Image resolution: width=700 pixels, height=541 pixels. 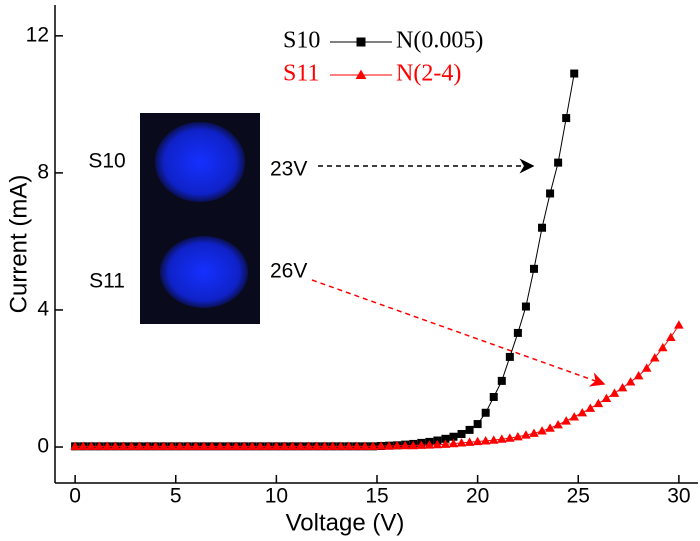 I want to click on y-tick-label: 0, so click(x=43, y=446).